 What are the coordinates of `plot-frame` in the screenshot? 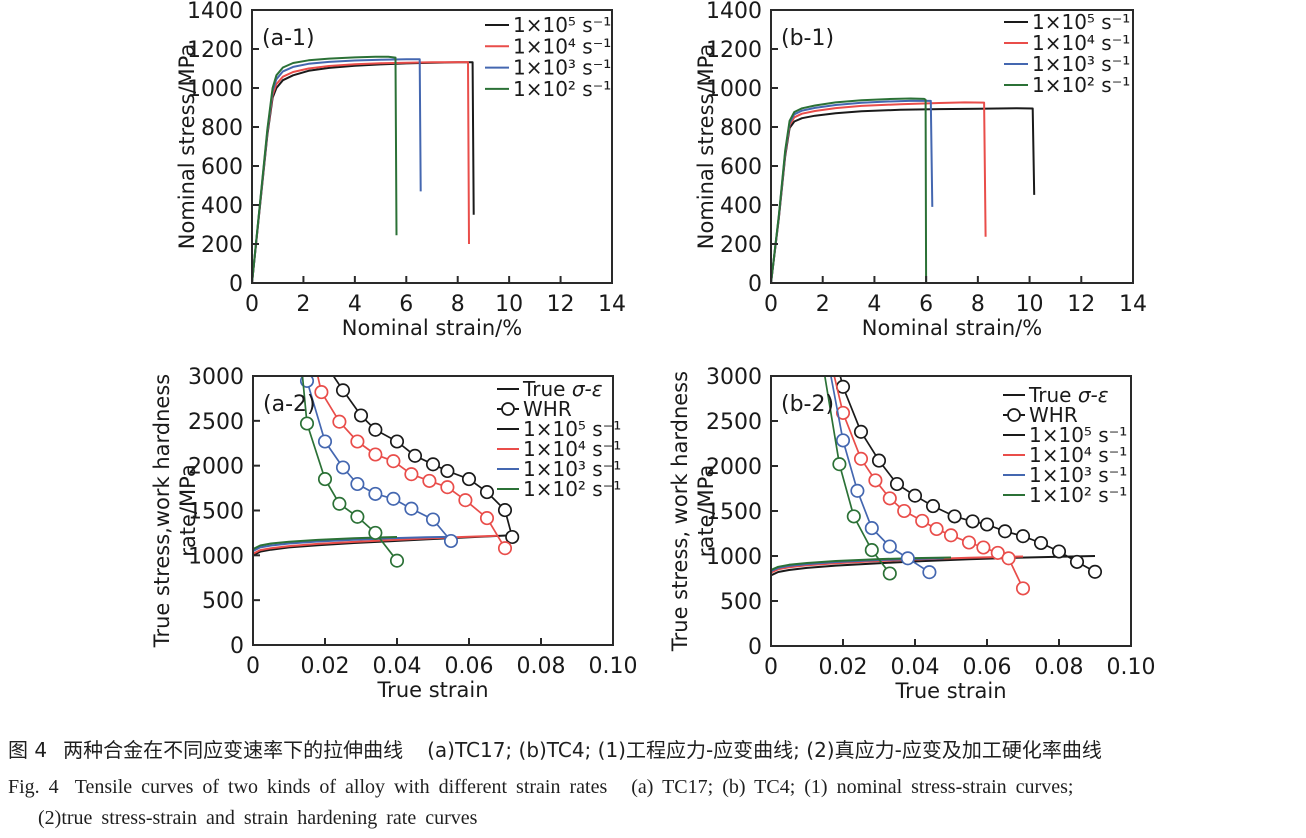 It's located at (432, 146).